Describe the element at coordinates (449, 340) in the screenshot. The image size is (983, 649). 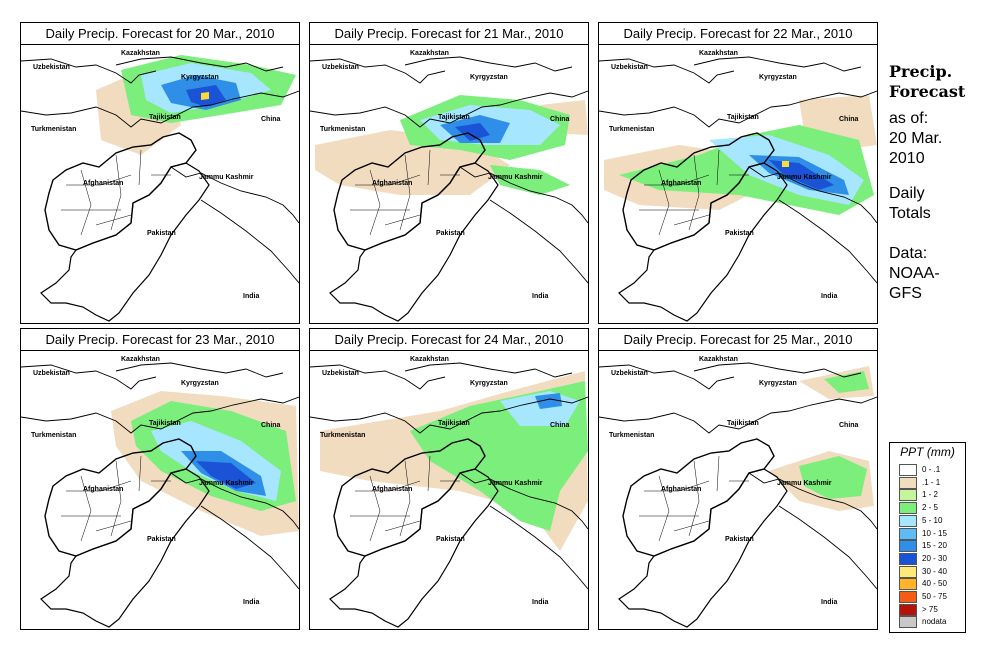
I see `panel-title: Daily Precip. Forecast for 24 Mar., 2010` at that location.